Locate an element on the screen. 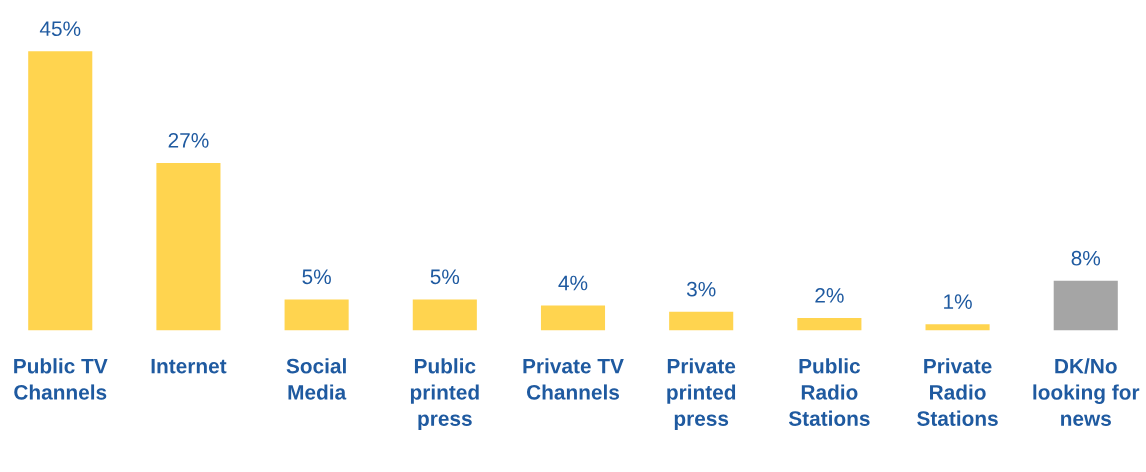 Image resolution: width=1146 pixels, height=472 pixels. x-tick-label: Private Radio Stations is located at coordinates (957, 392).